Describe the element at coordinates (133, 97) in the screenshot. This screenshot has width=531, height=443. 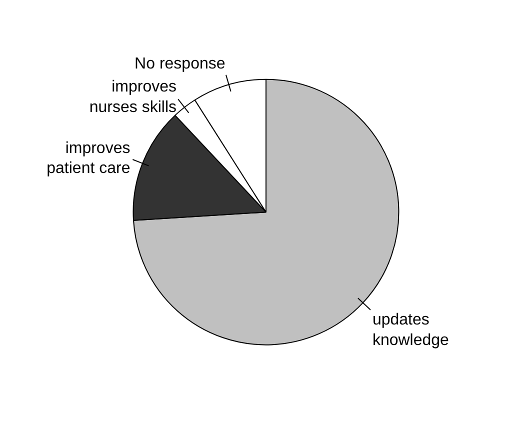
I see `slice-label: improves nurses skills` at that location.